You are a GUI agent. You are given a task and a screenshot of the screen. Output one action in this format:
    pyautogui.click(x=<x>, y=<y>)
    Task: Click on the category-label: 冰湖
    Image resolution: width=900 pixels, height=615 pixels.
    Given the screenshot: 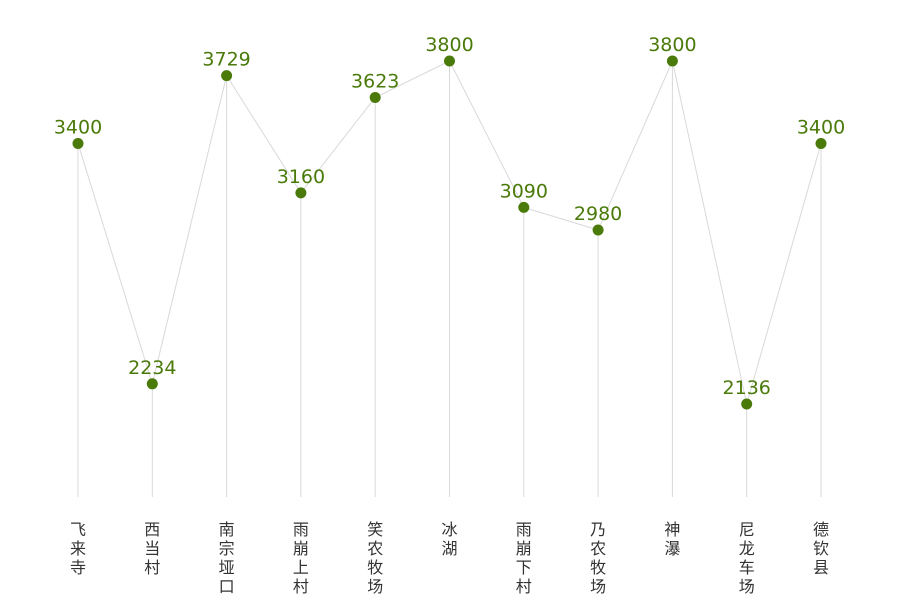 What is the action you would take?
    pyautogui.click(x=449, y=539)
    